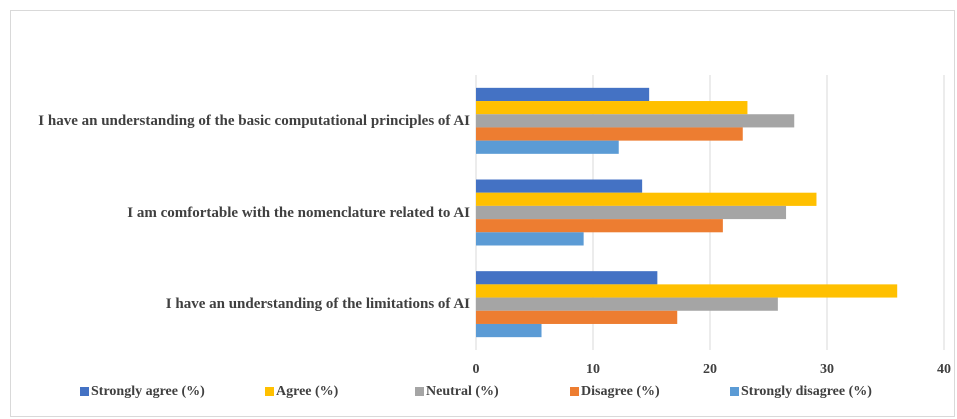 This screenshot has height=419, width=957. What do you see at coordinates (827, 369) in the screenshot?
I see `x-tick-label: 30` at bounding box center [827, 369].